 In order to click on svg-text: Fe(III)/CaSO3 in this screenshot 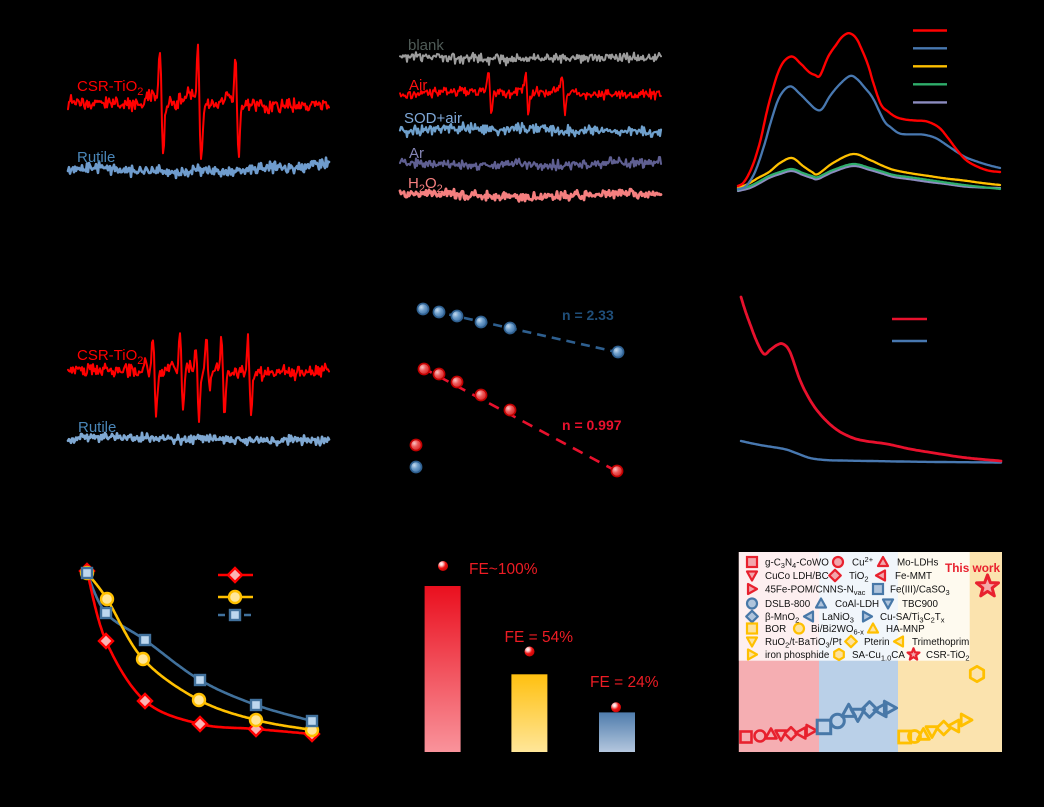, I will do `click(920, 591)`.